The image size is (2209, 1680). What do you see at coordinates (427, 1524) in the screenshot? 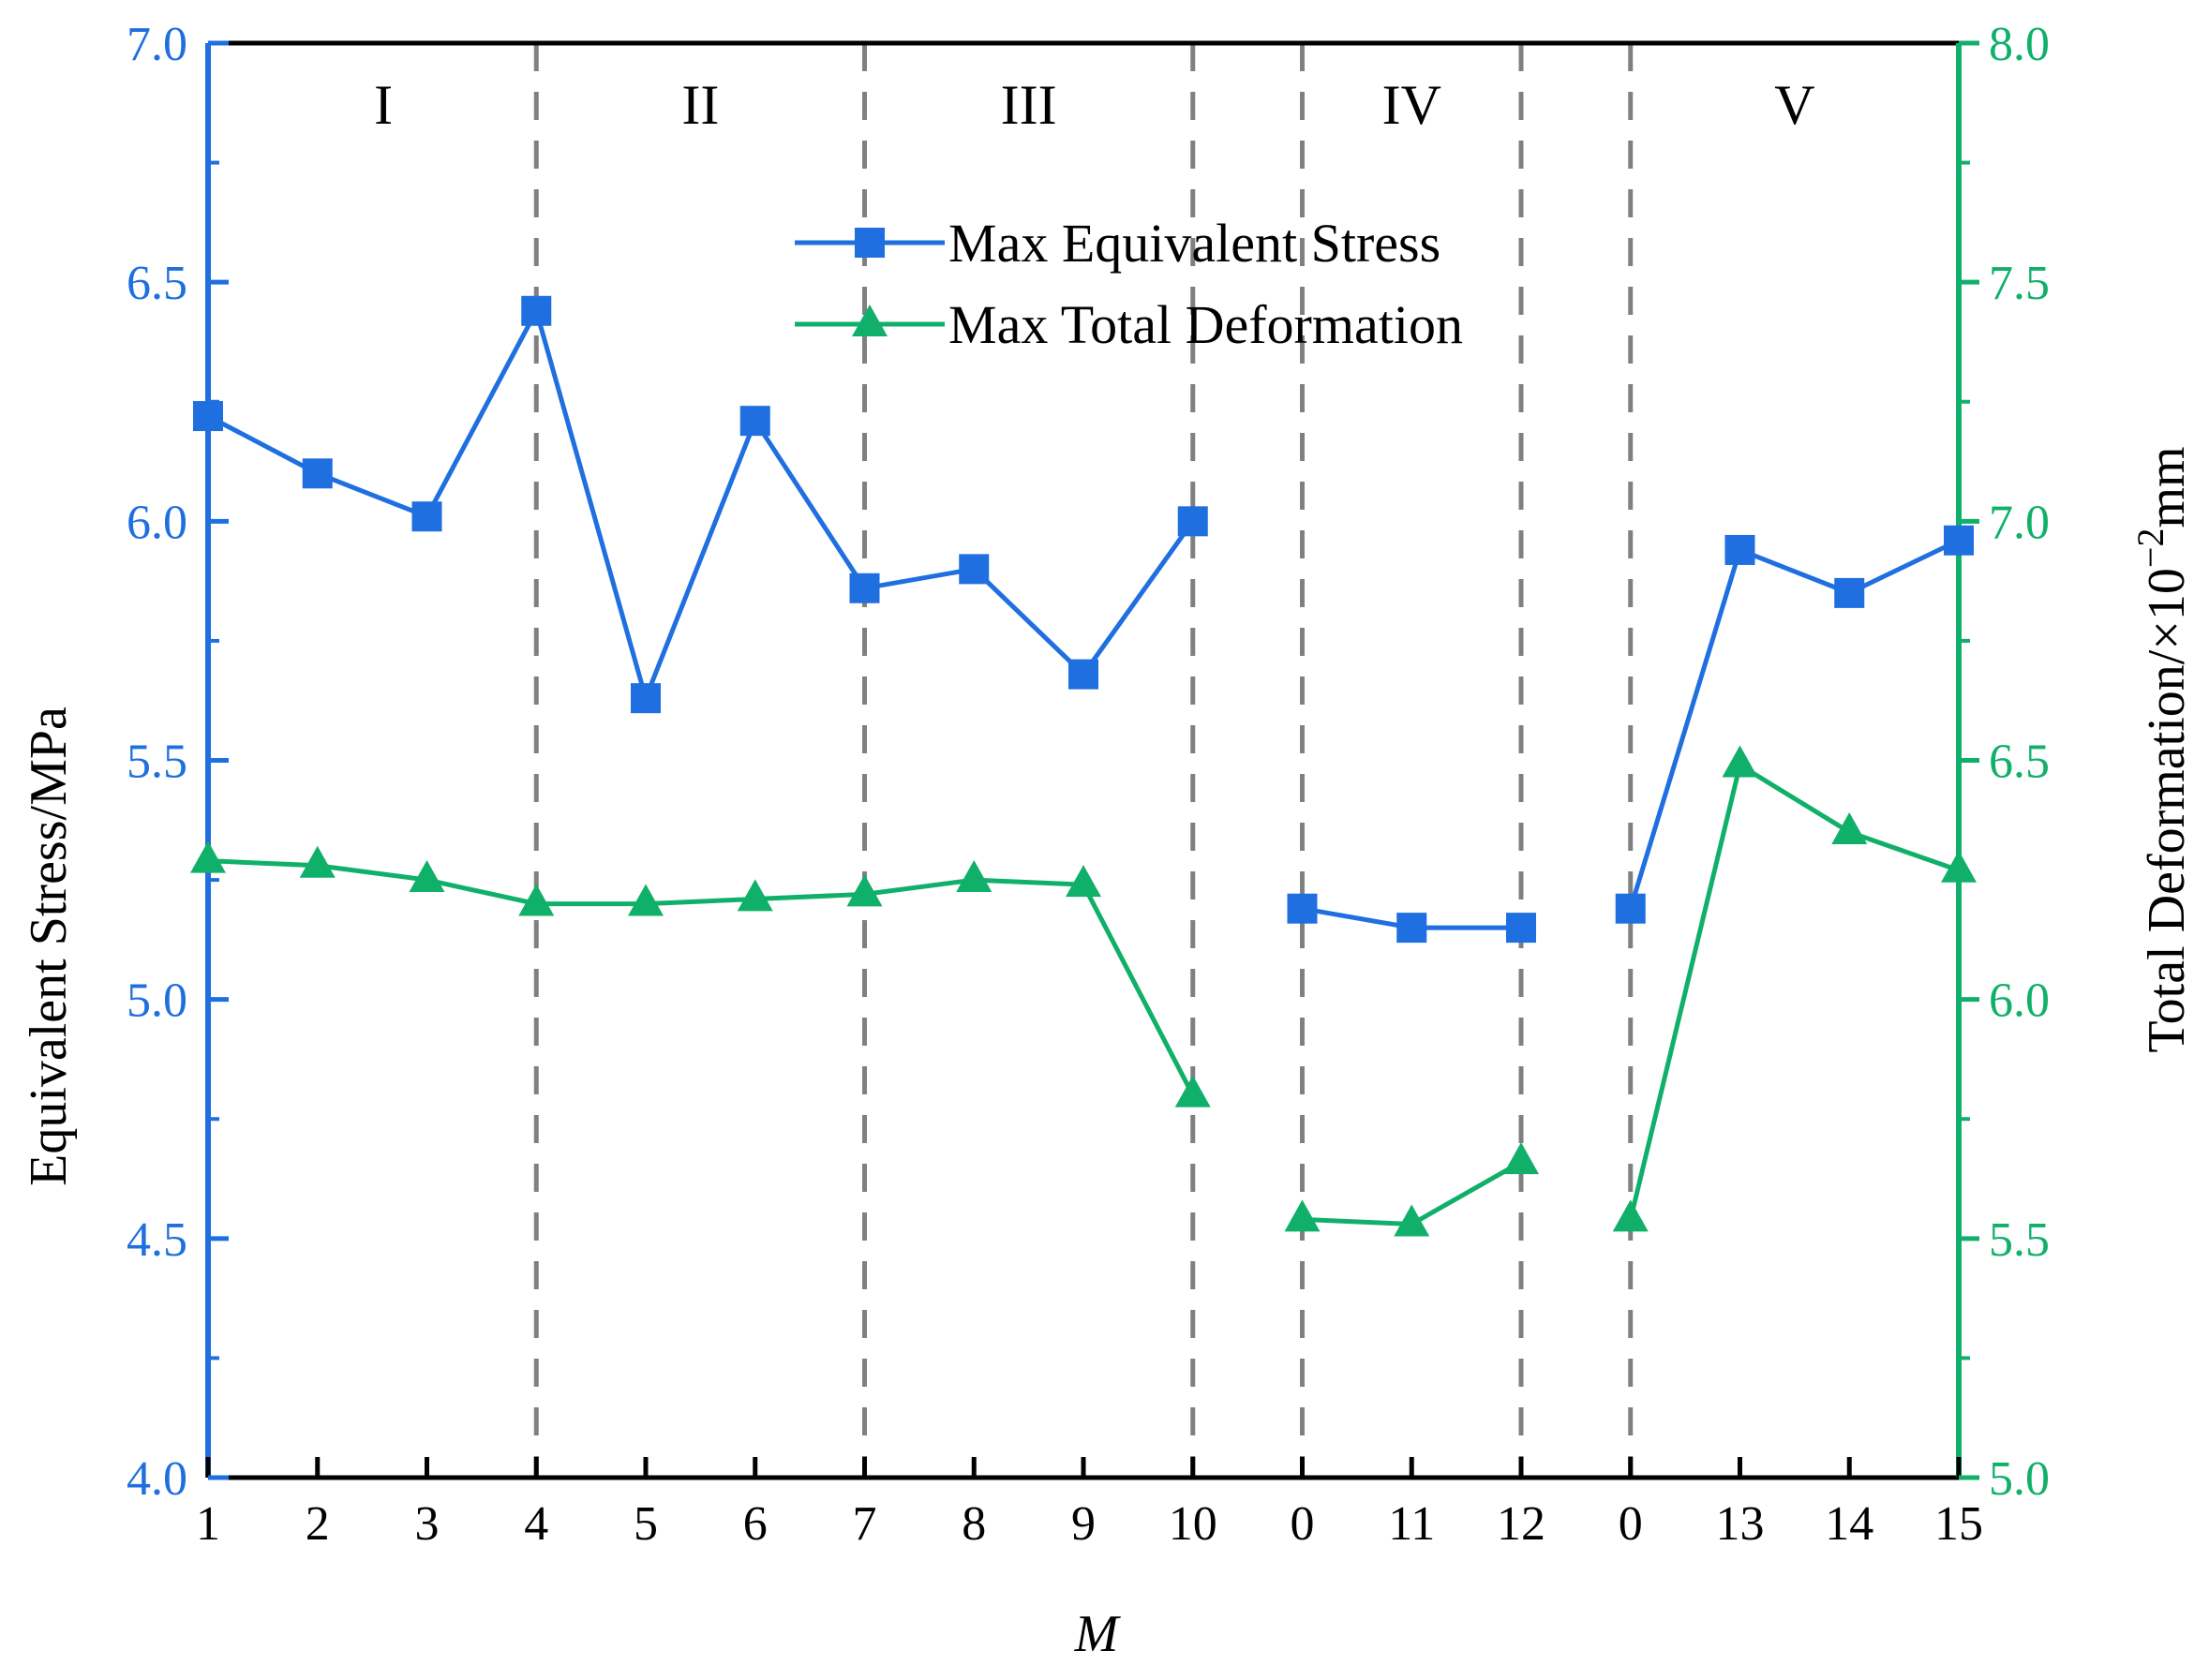
I see `x-tick-label-2: 3` at bounding box center [427, 1524].